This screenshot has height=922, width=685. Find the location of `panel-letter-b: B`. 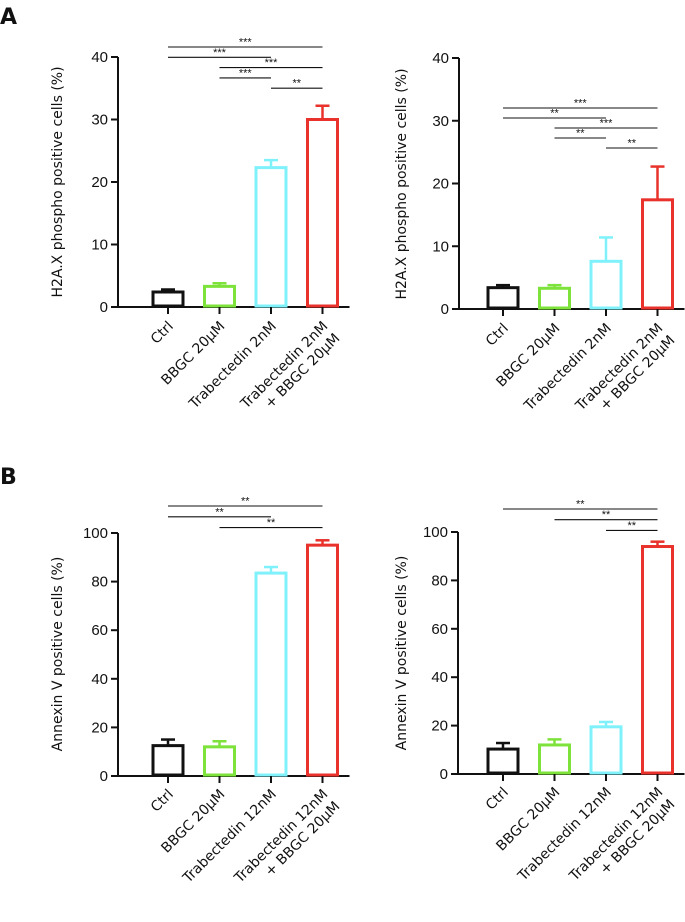

panel-letter-b: B is located at coordinates (8, 477).